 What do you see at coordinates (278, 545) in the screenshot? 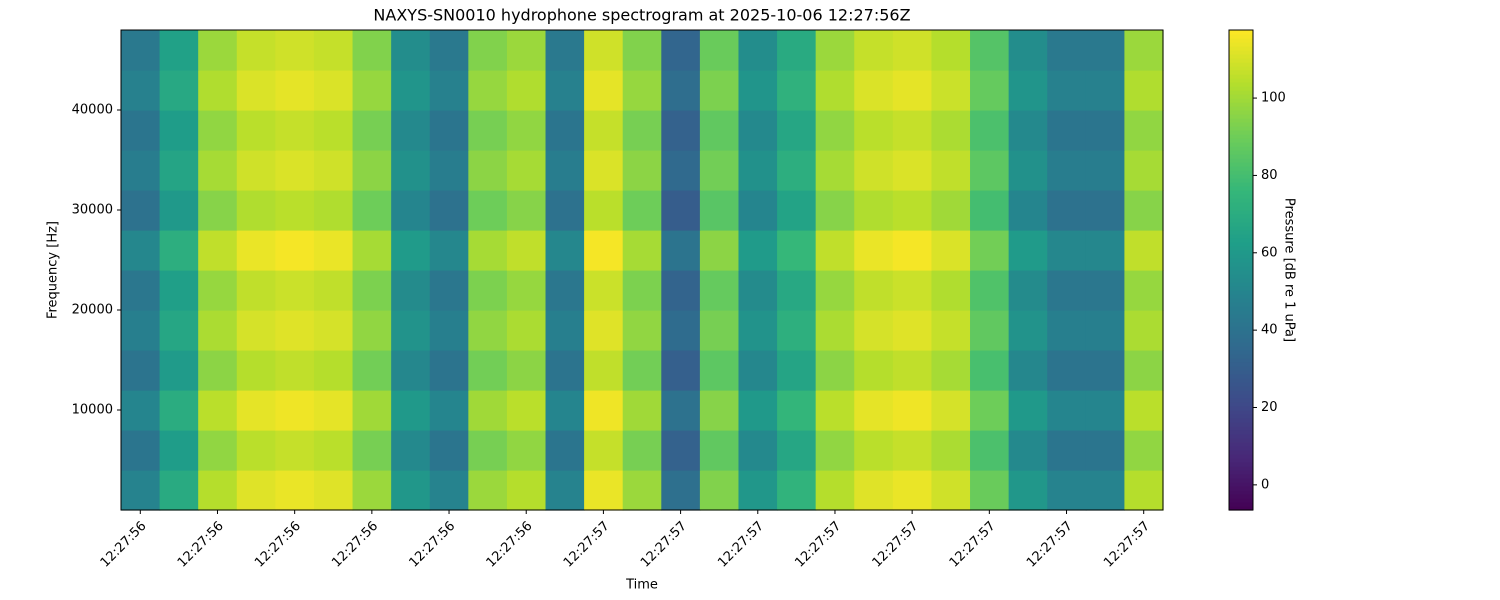
I see `x-tick-label: 12:27:56` at bounding box center [278, 545].